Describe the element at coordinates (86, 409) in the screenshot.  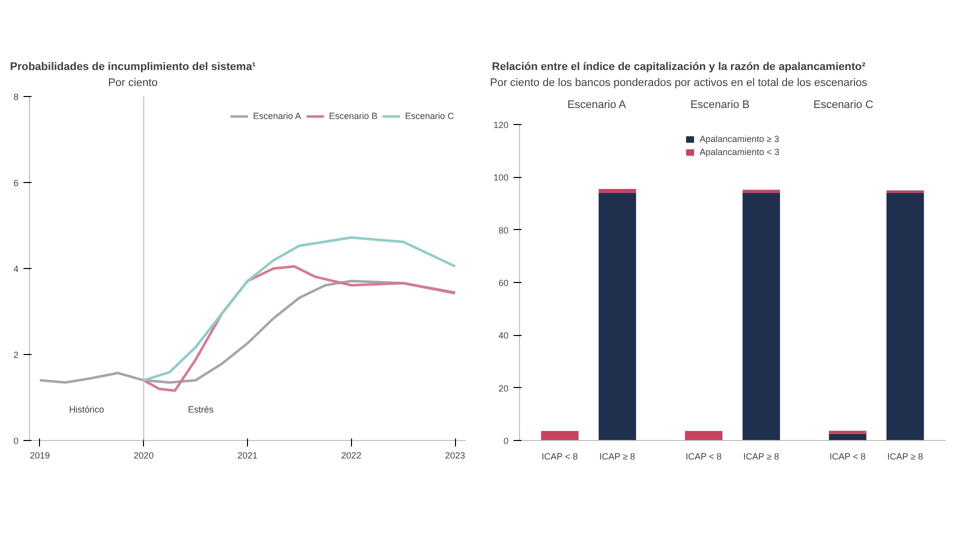
I see `annotation: Histórico` at that location.